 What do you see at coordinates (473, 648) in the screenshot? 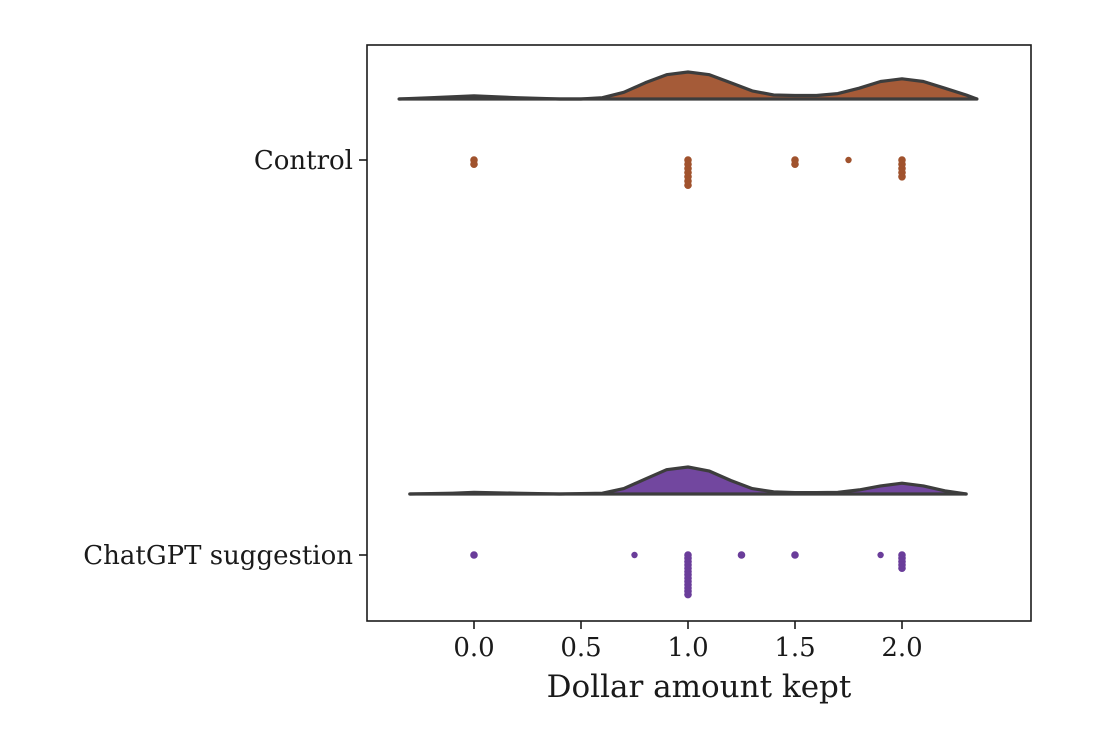
I see `x-tick-label: 0.0` at bounding box center [473, 648].